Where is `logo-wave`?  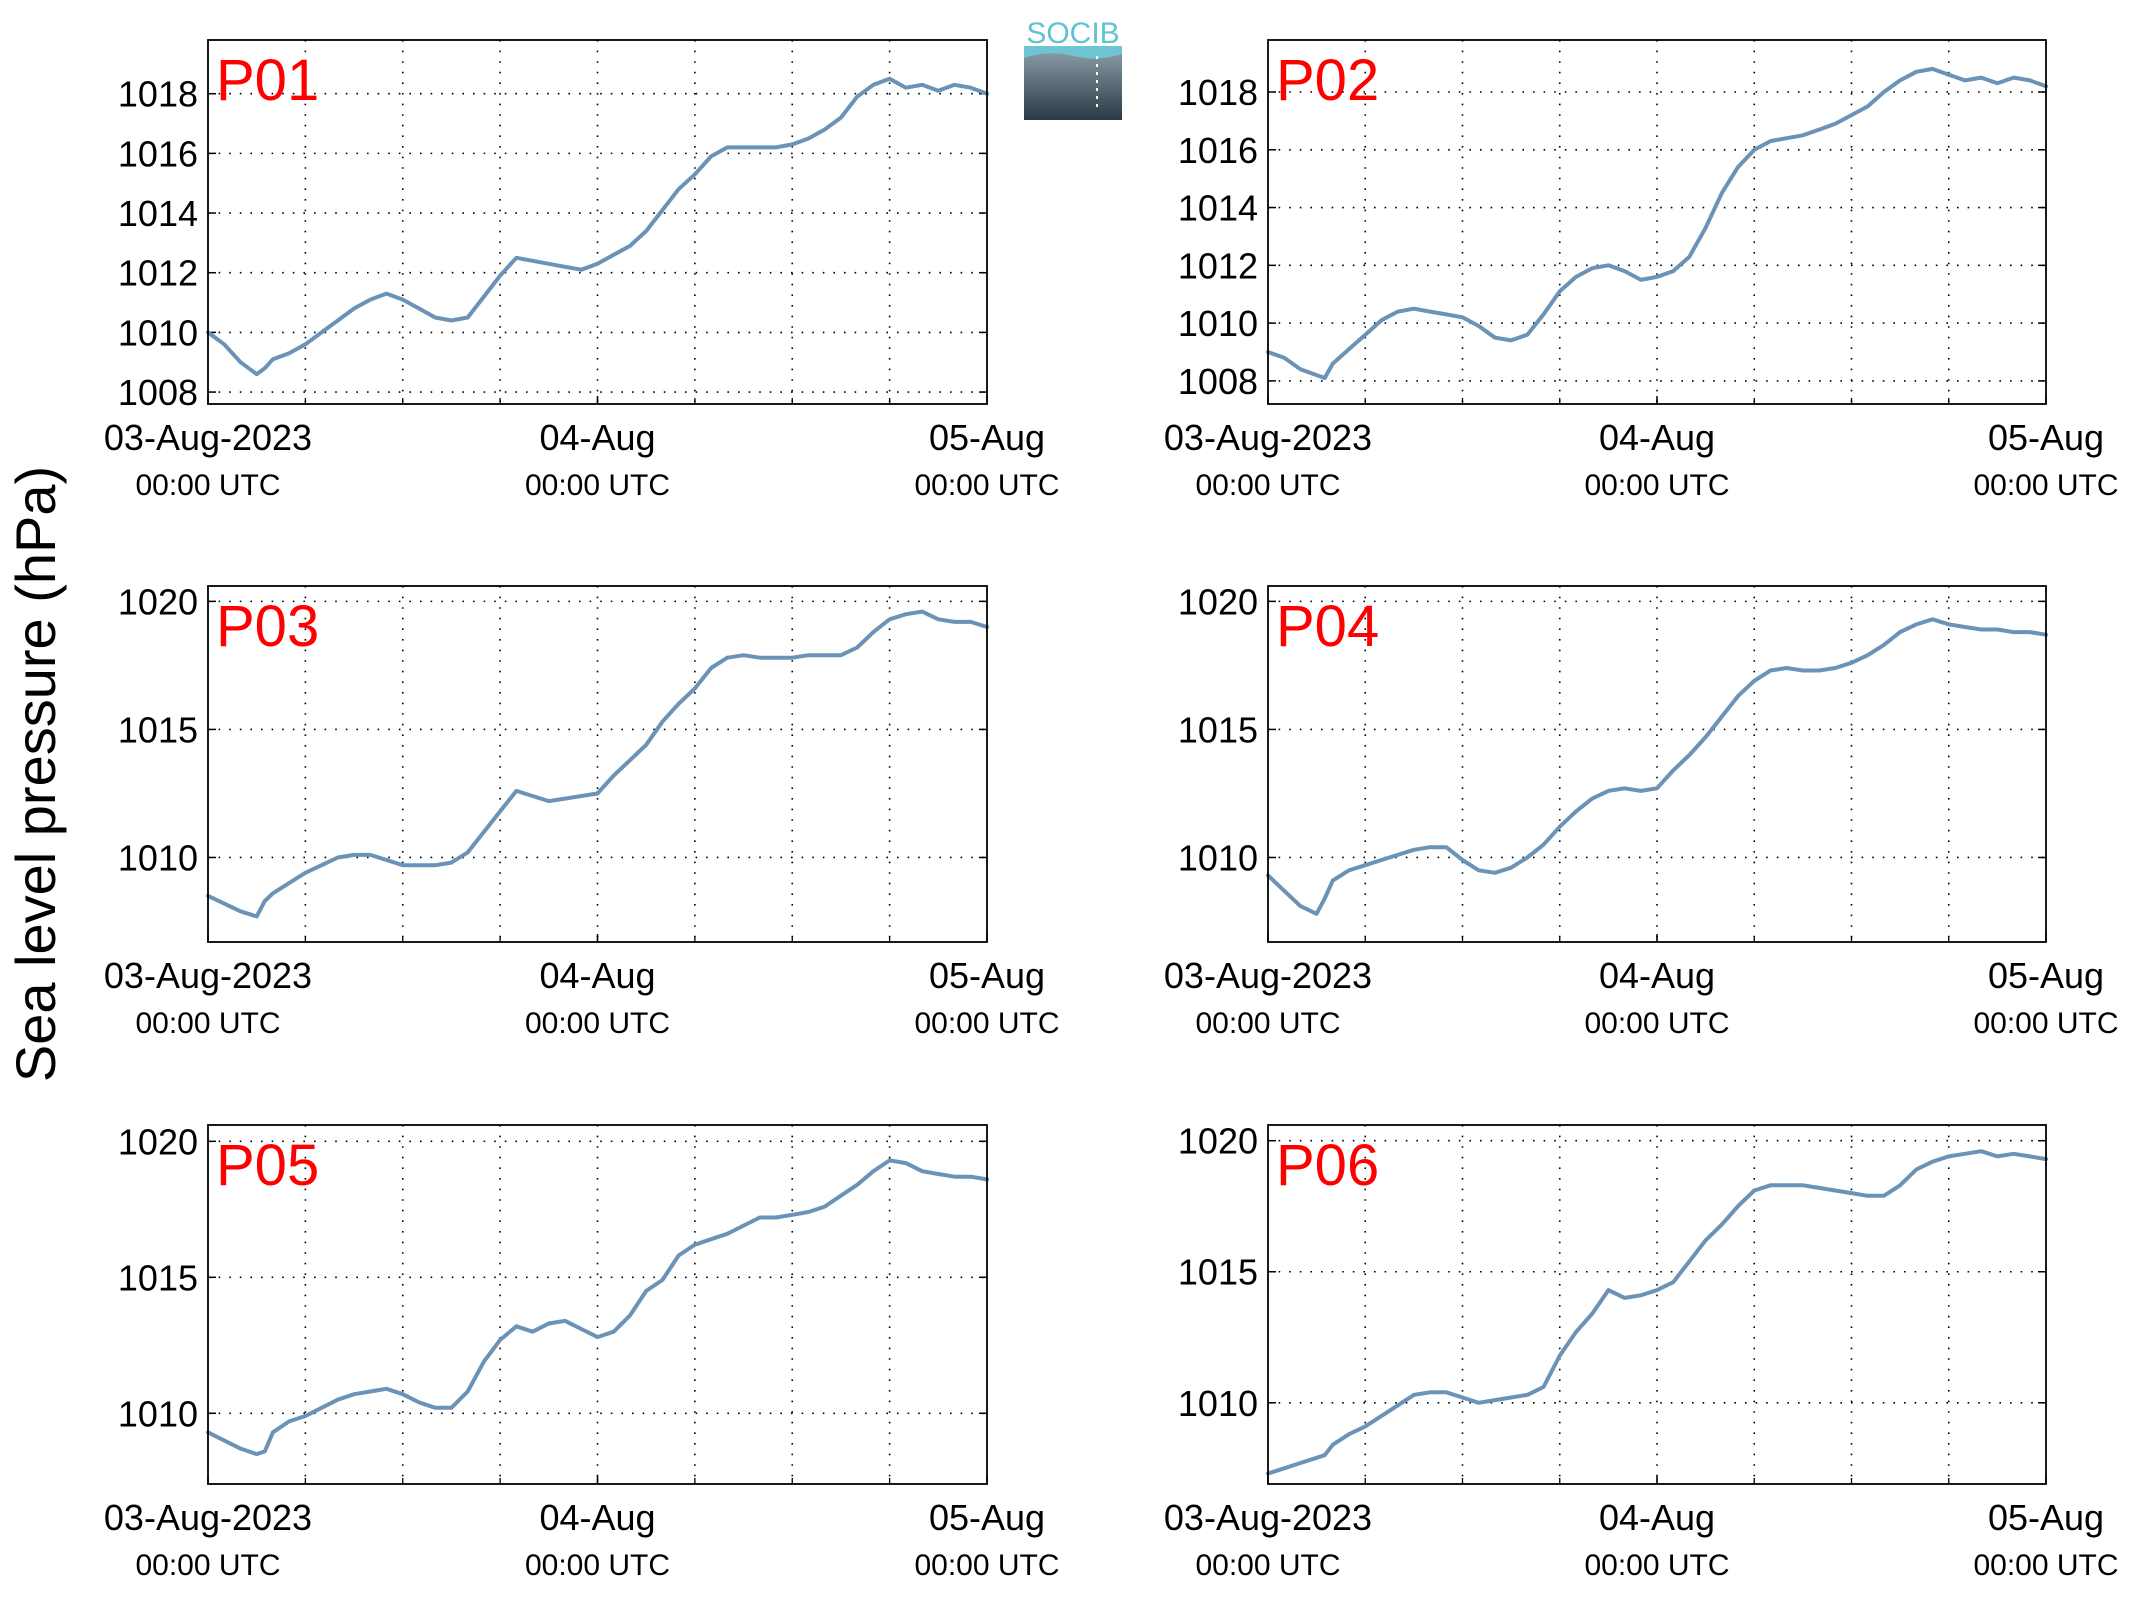
logo-wave is located at coordinates (1073, 52).